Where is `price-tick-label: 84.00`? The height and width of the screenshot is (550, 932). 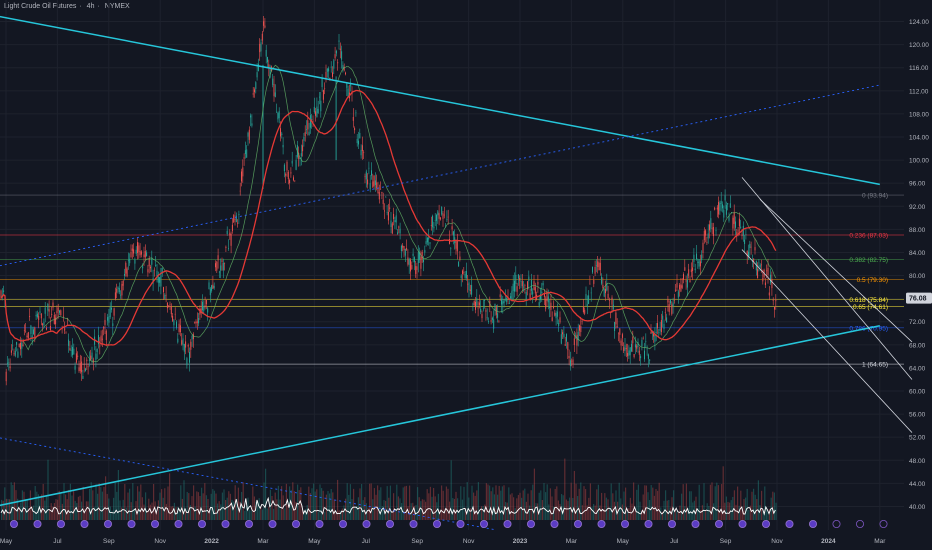 price-tick-label: 84.00 is located at coordinates (917, 253).